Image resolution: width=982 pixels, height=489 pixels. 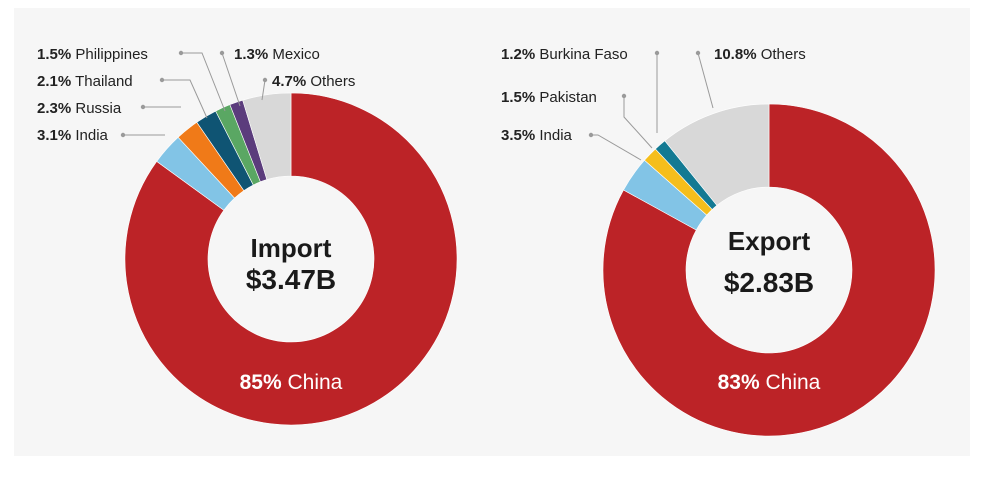 What do you see at coordinates (760, 54) in the screenshot?
I see `data-label-others: 10.8% Others` at bounding box center [760, 54].